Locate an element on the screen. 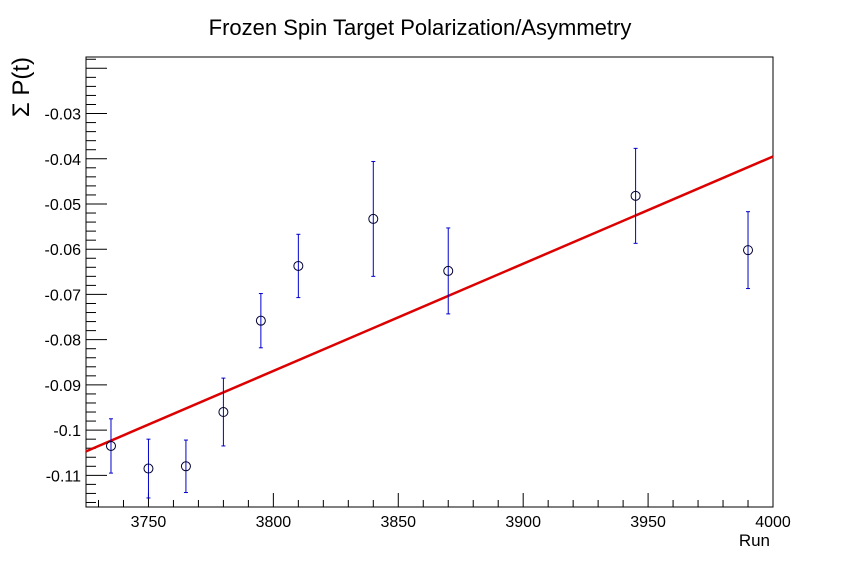  y-tick-label: -0.09 is located at coordinates (63, 386).